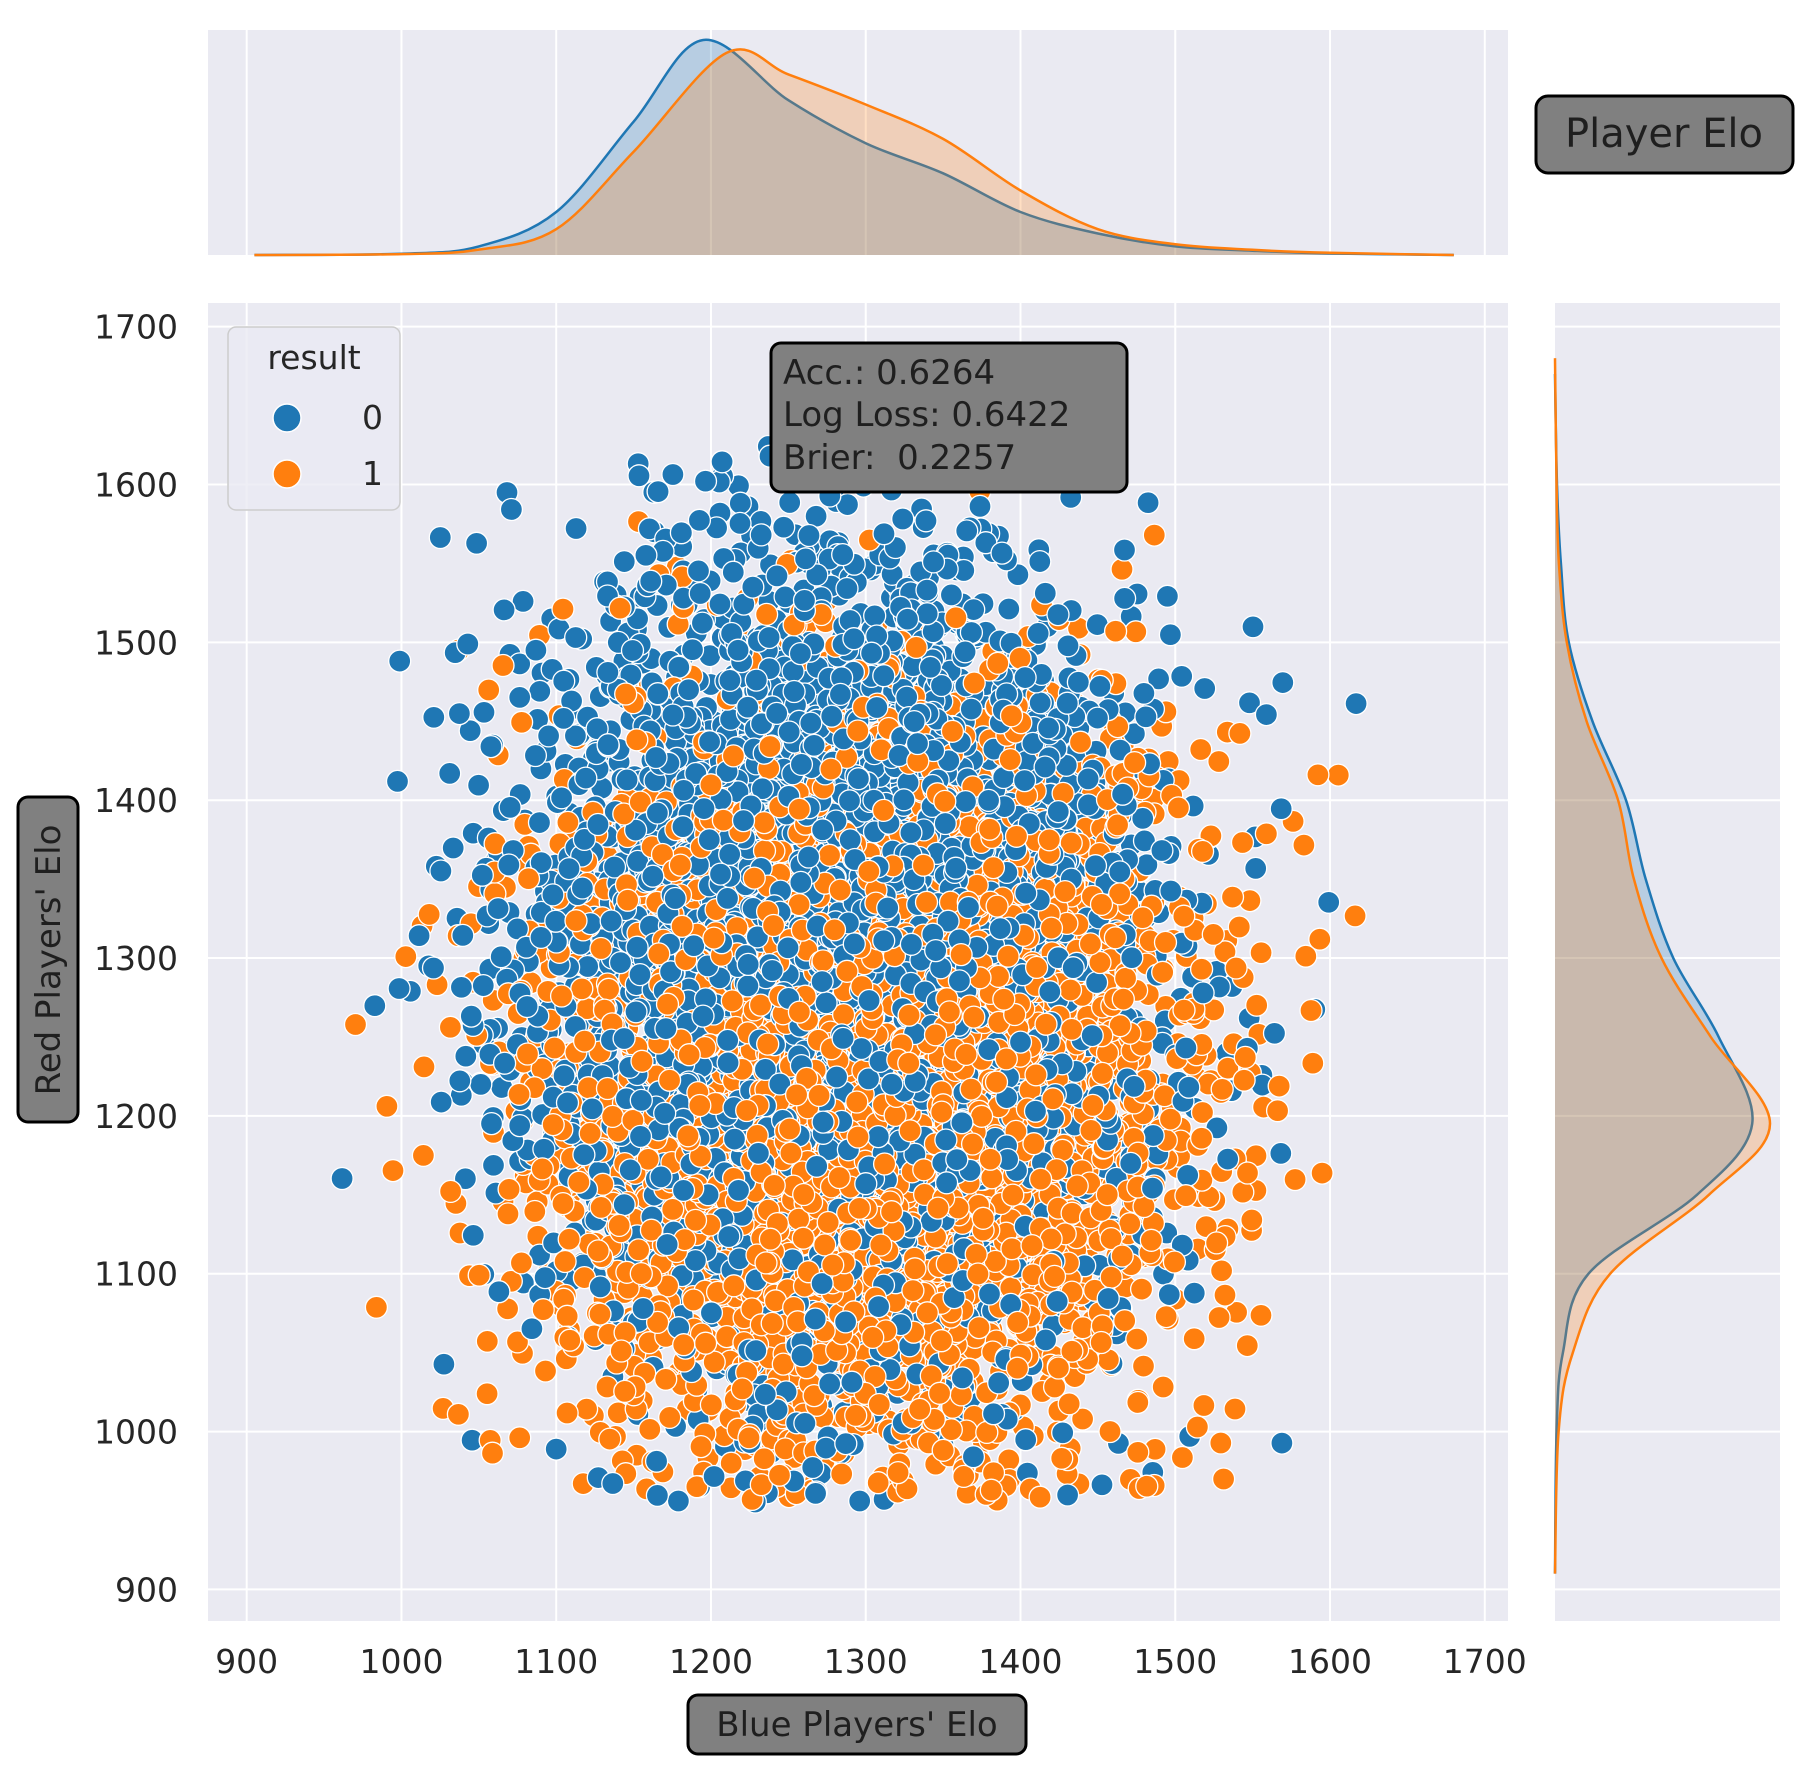 The width and height of the screenshot is (1806, 1774). I want to click on top-marginal-grid, so click(865, 142).